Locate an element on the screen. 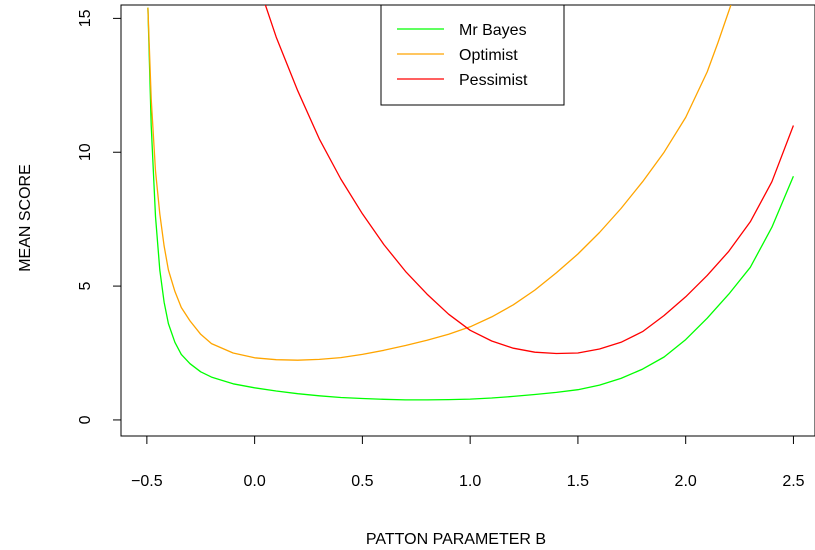  legend-box is located at coordinates (472, 55).